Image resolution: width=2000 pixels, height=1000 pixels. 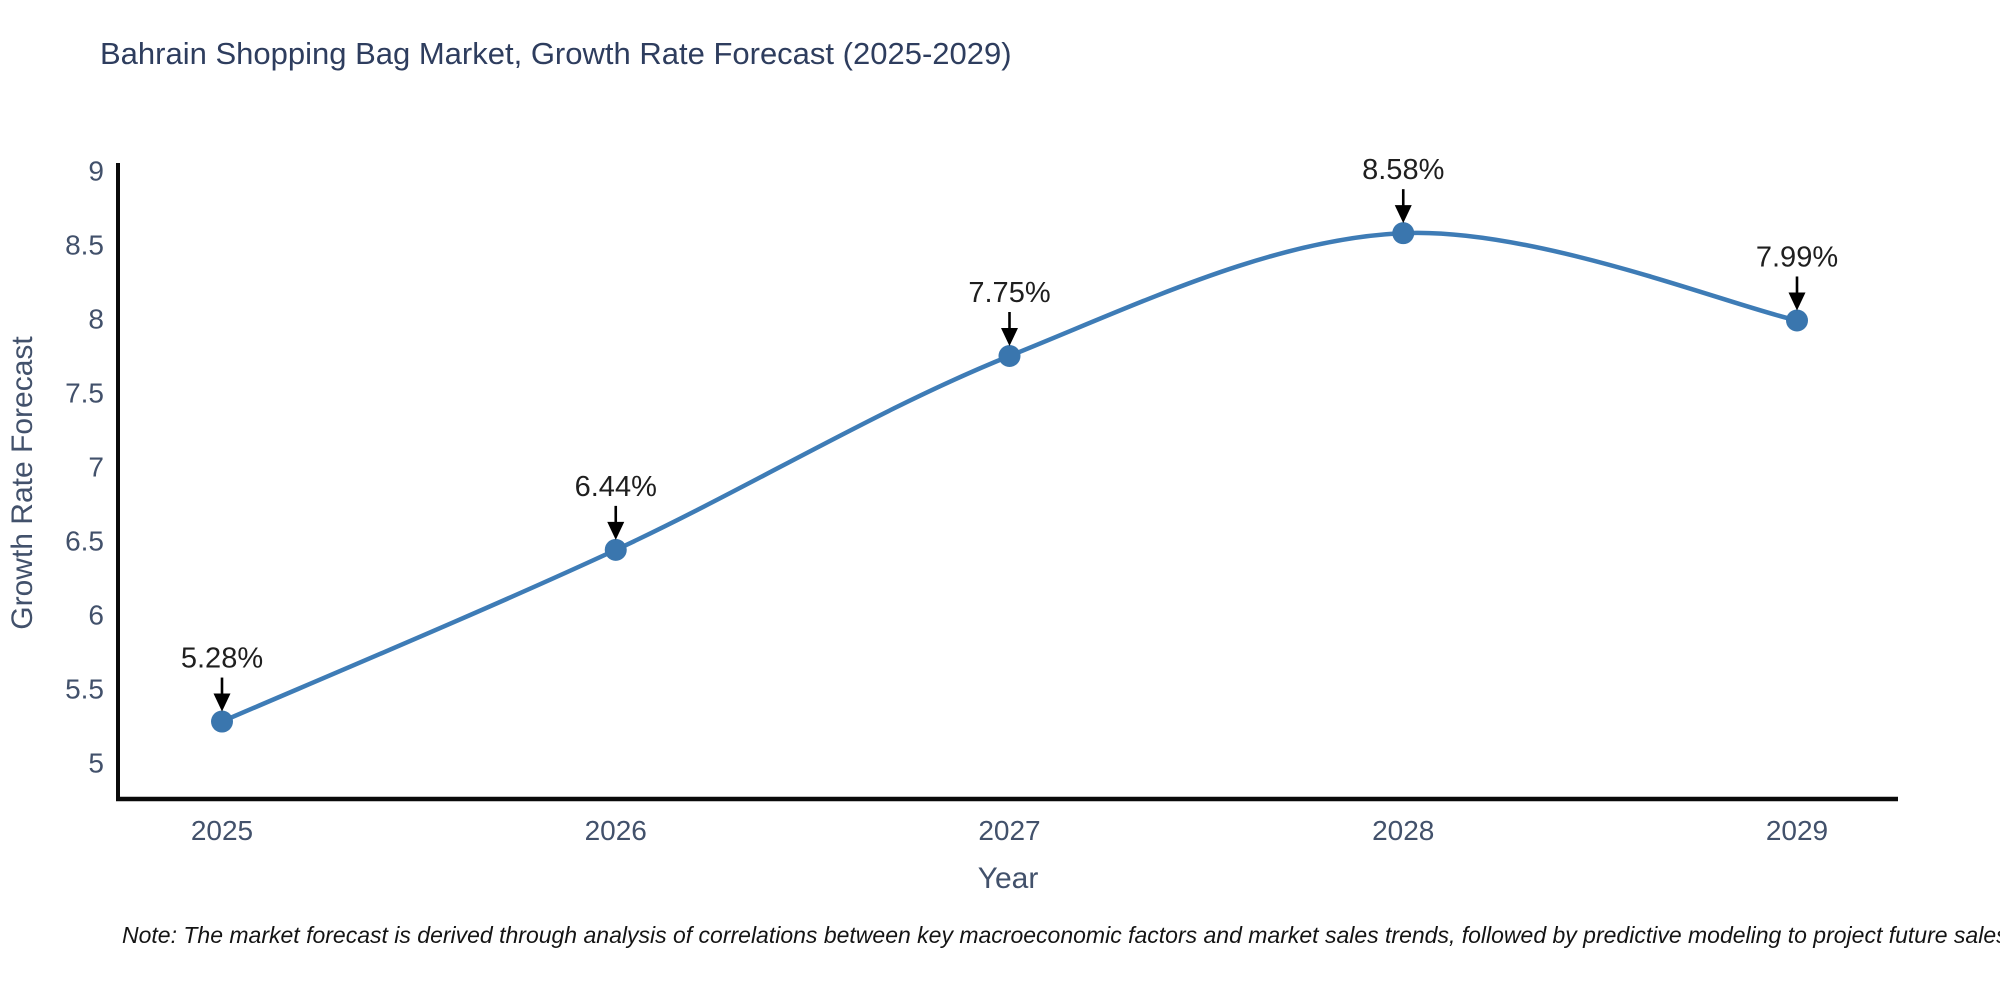 What do you see at coordinates (96, 467) in the screenshot?
I see `y-tick-label: 7` at bounding box center [96, 467].